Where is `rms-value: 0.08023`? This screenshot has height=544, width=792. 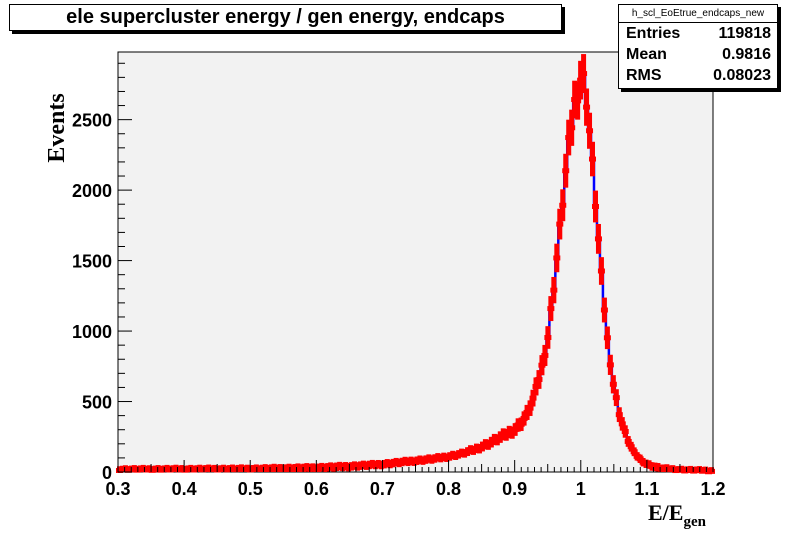
rms-value: 0.08023 is located at coordinates (742, 75).